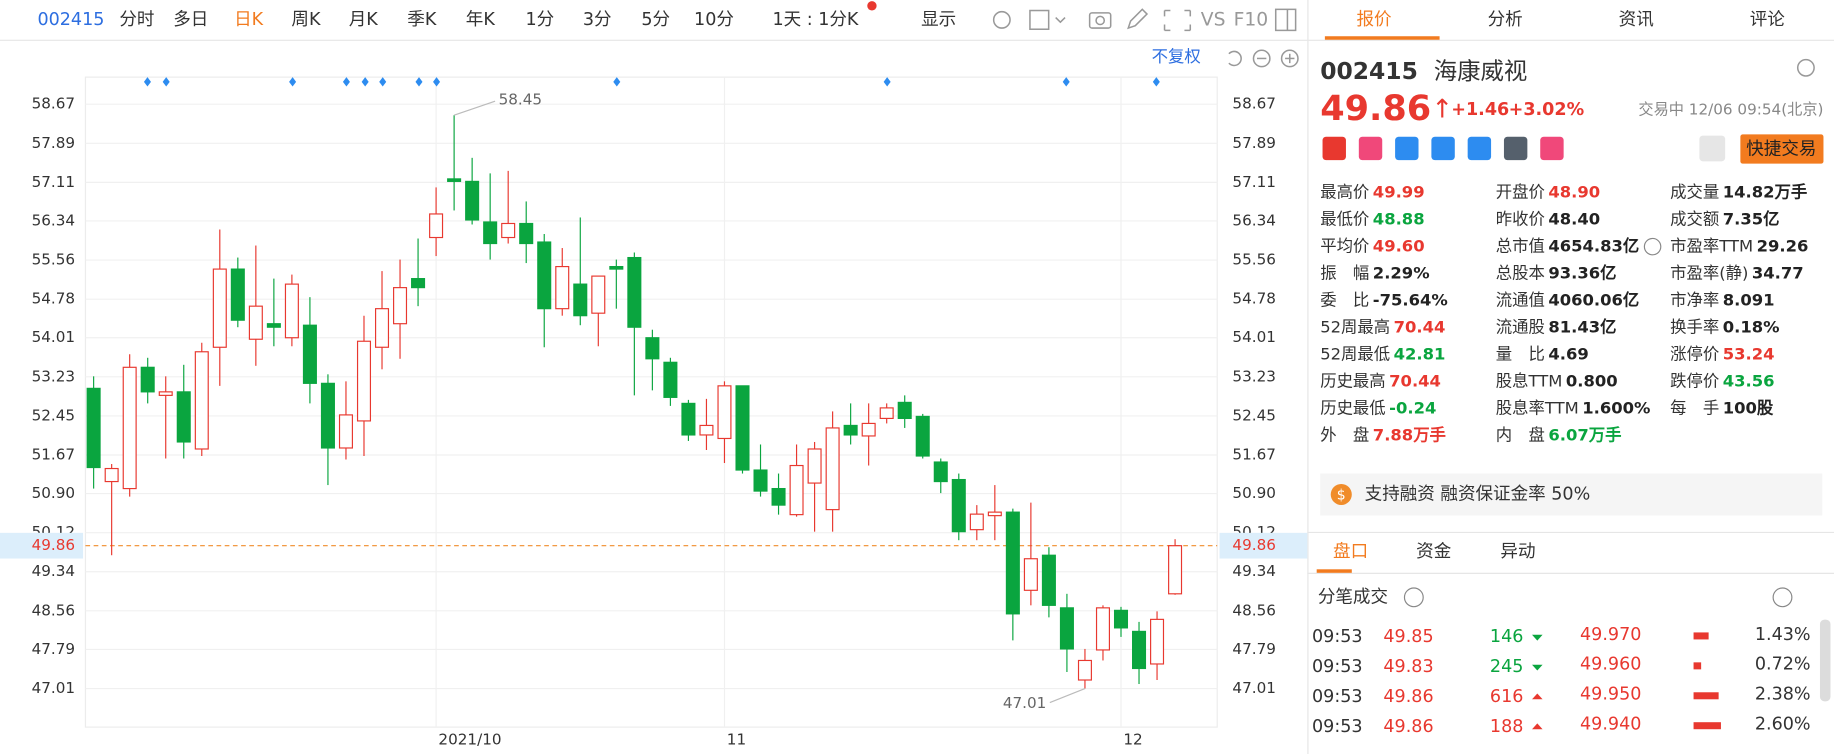 The image size is (1834, 754). What do you see at coordinates (1401, 272) in the screenshot?
I see `stat-value: 2.29%` at bounding box center [1401, 272].